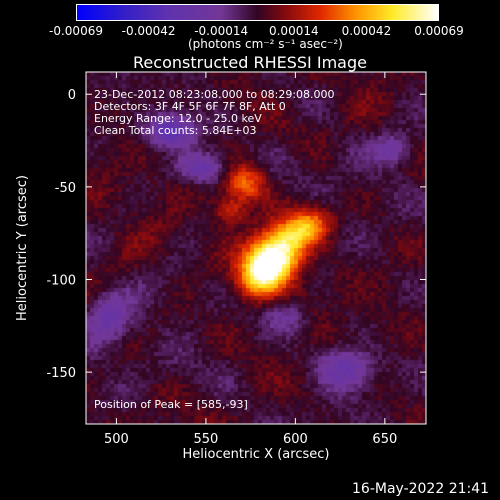 This screenshot has height=500, width=500. Describe the element at coordinates (76, 31) in the screenshot. I see `colorbar-tick-label: -0.00069` at that location.